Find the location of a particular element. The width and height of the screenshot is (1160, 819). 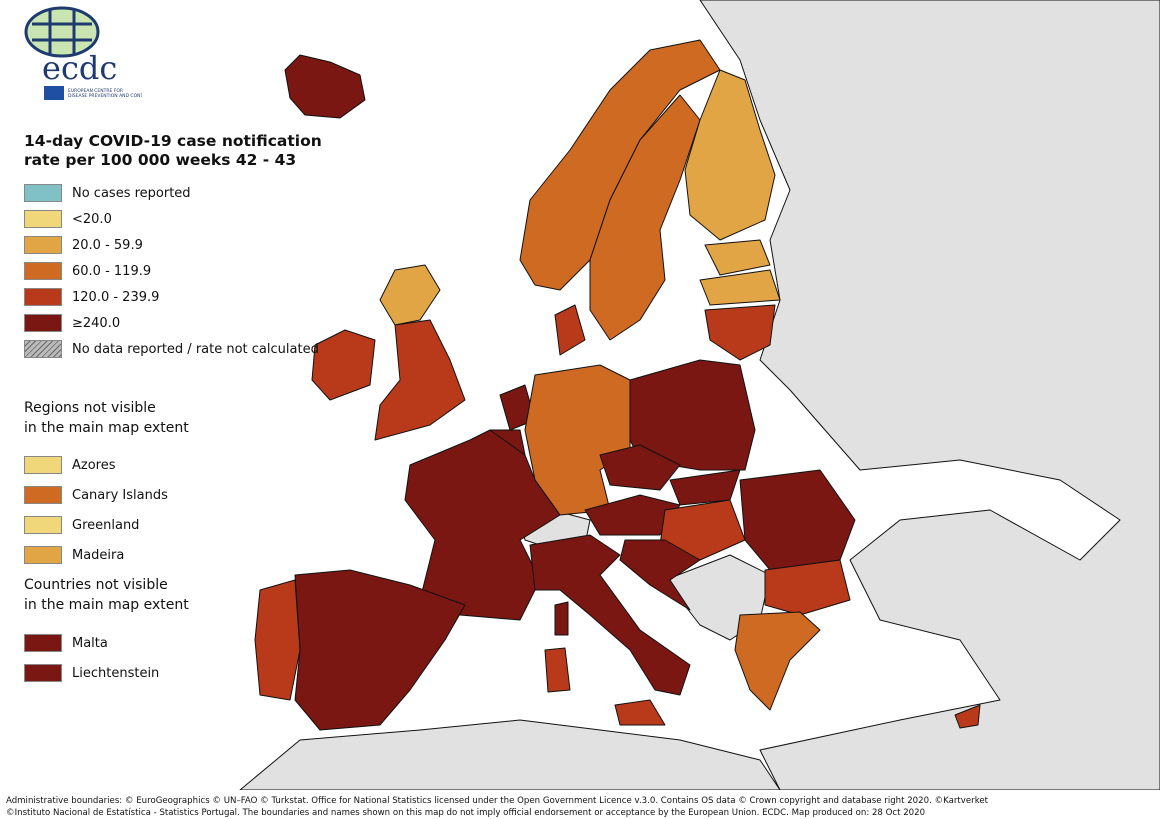

region-romania is located at coordinates (797, 520).